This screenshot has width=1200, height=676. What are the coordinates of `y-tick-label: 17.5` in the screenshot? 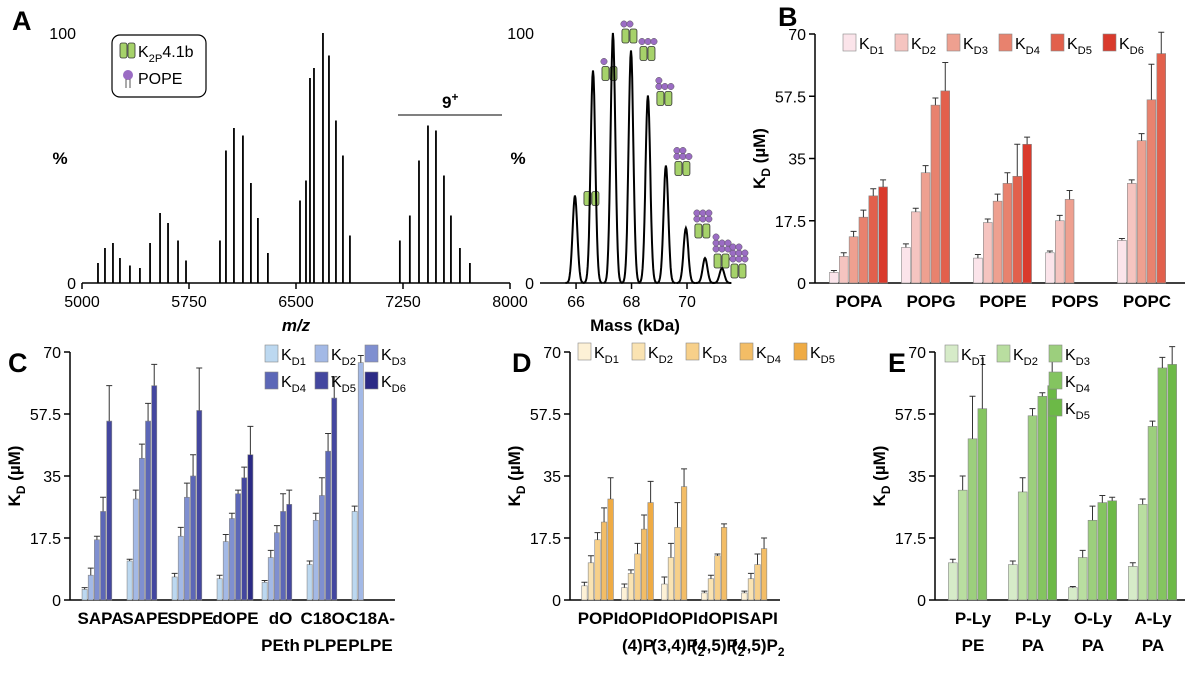 It's located at (790, 222).